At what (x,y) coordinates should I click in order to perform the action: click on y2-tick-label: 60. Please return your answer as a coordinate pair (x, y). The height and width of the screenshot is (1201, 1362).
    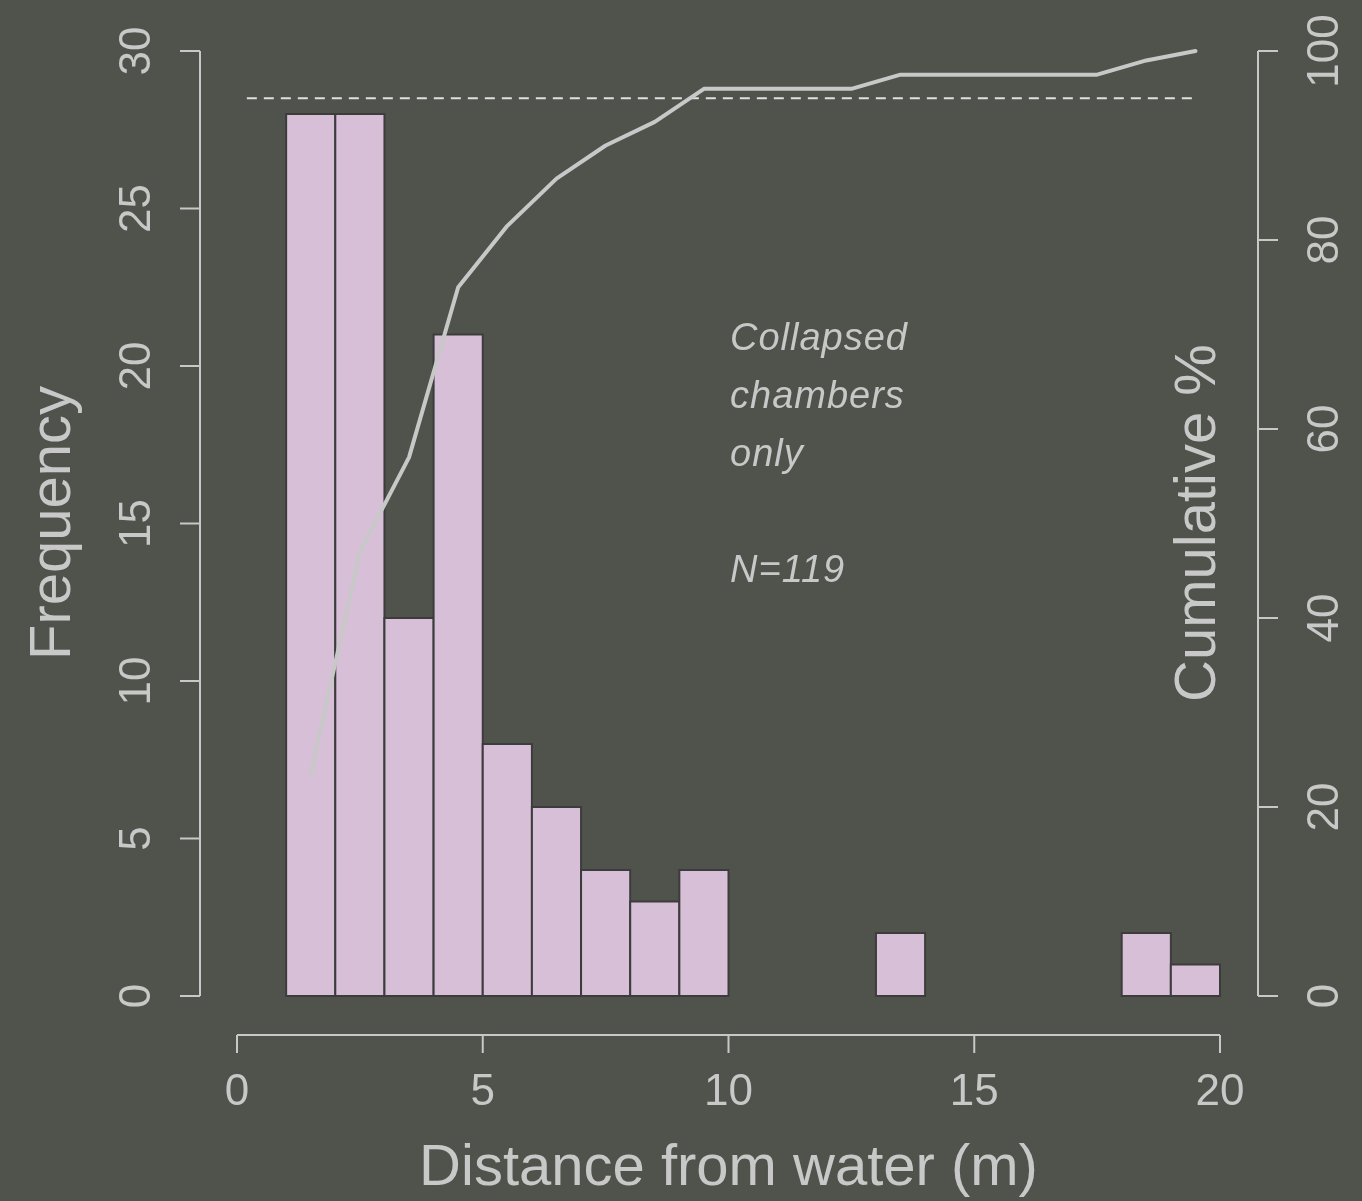
    Looking at the image, I should click on (1323, 429).